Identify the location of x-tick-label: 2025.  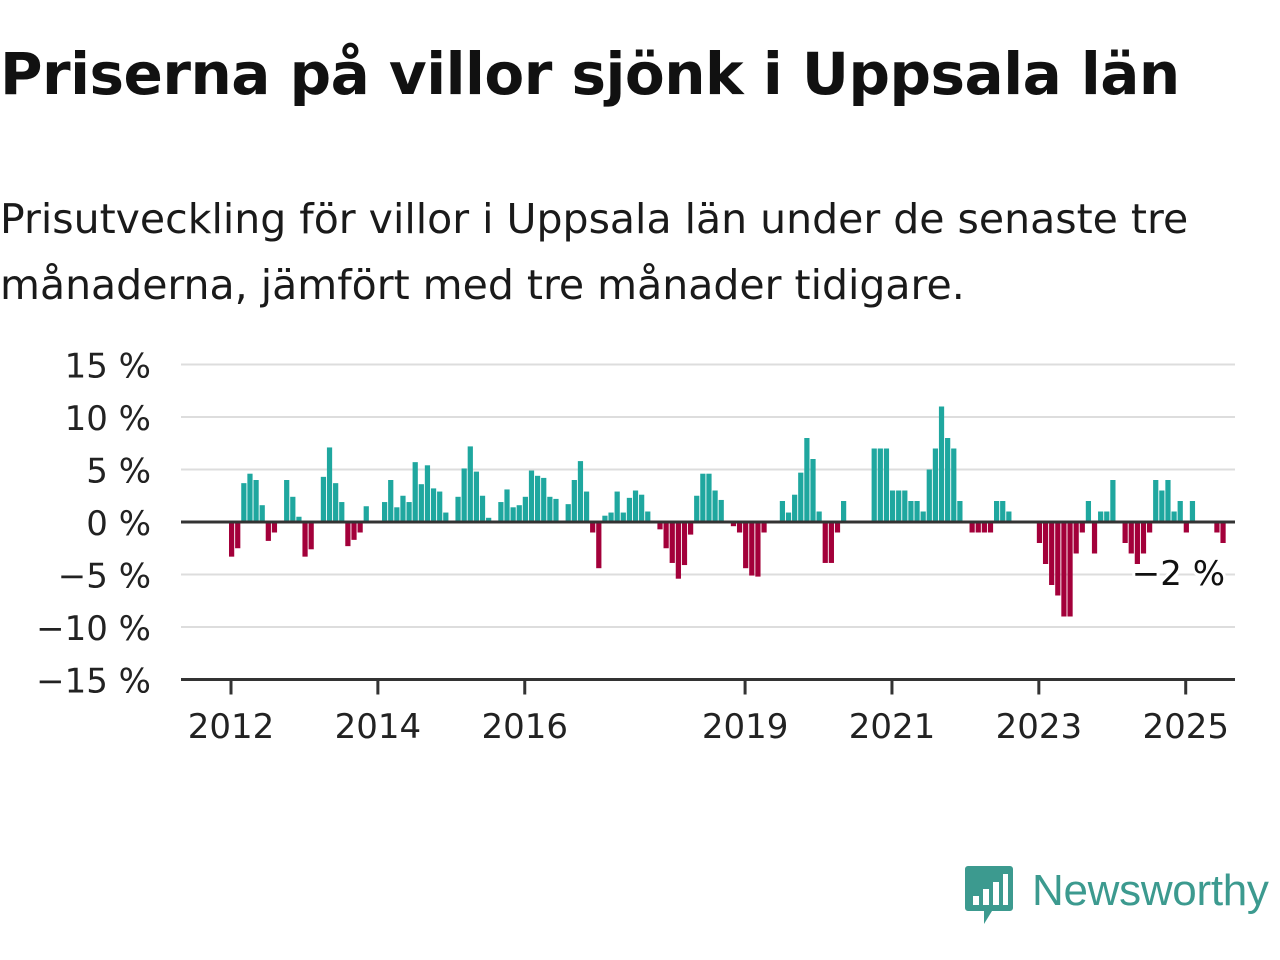
(1185, 727).